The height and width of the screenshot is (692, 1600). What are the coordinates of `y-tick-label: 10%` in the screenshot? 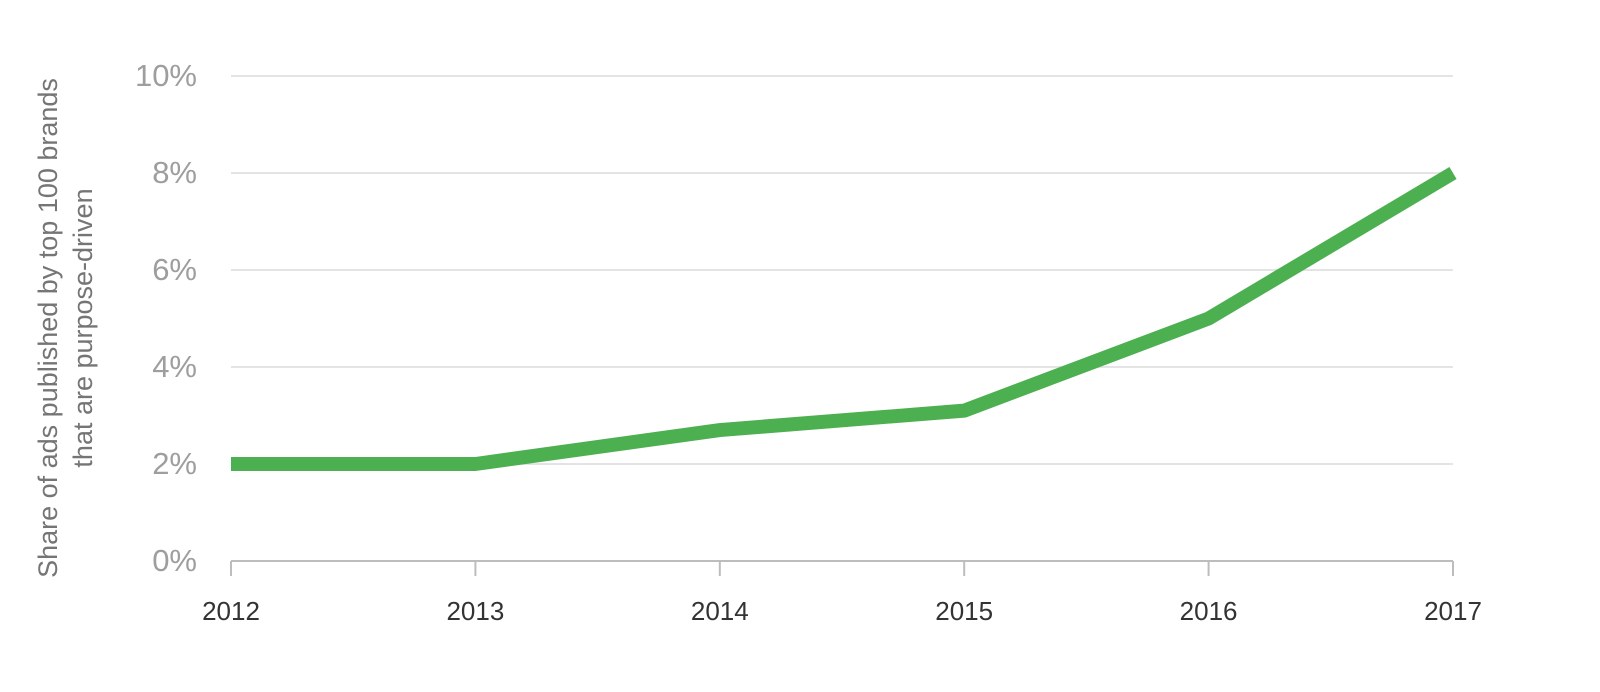 It's located at (166, 75).